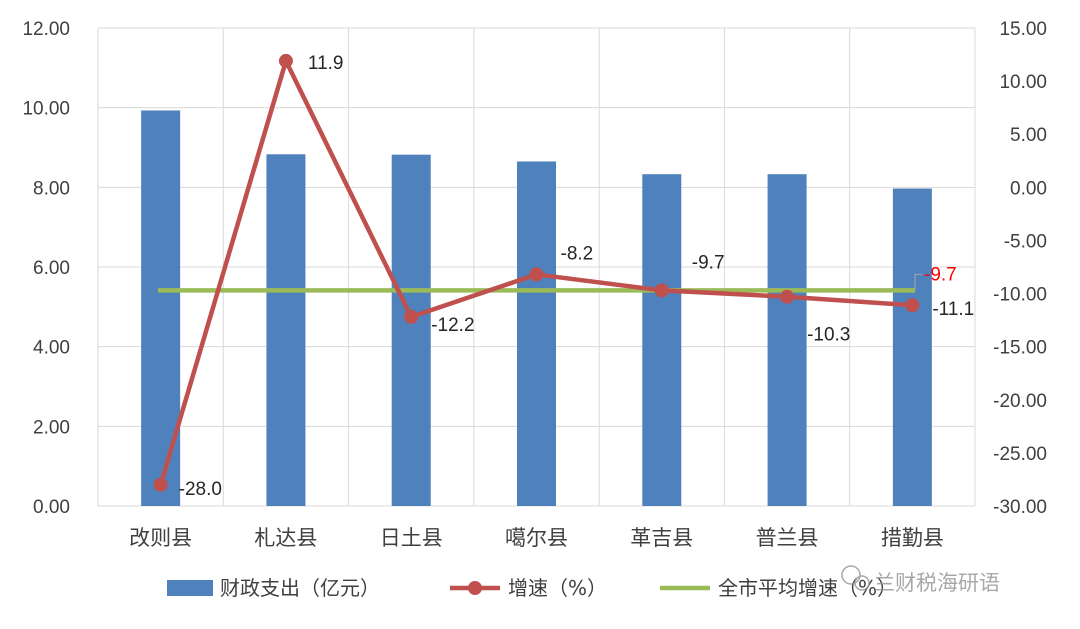  What do you see at coordinates (452, 325) in the screenshot?
I see `growth-data-label-2: -12.2` at bounding box center [452, 325].